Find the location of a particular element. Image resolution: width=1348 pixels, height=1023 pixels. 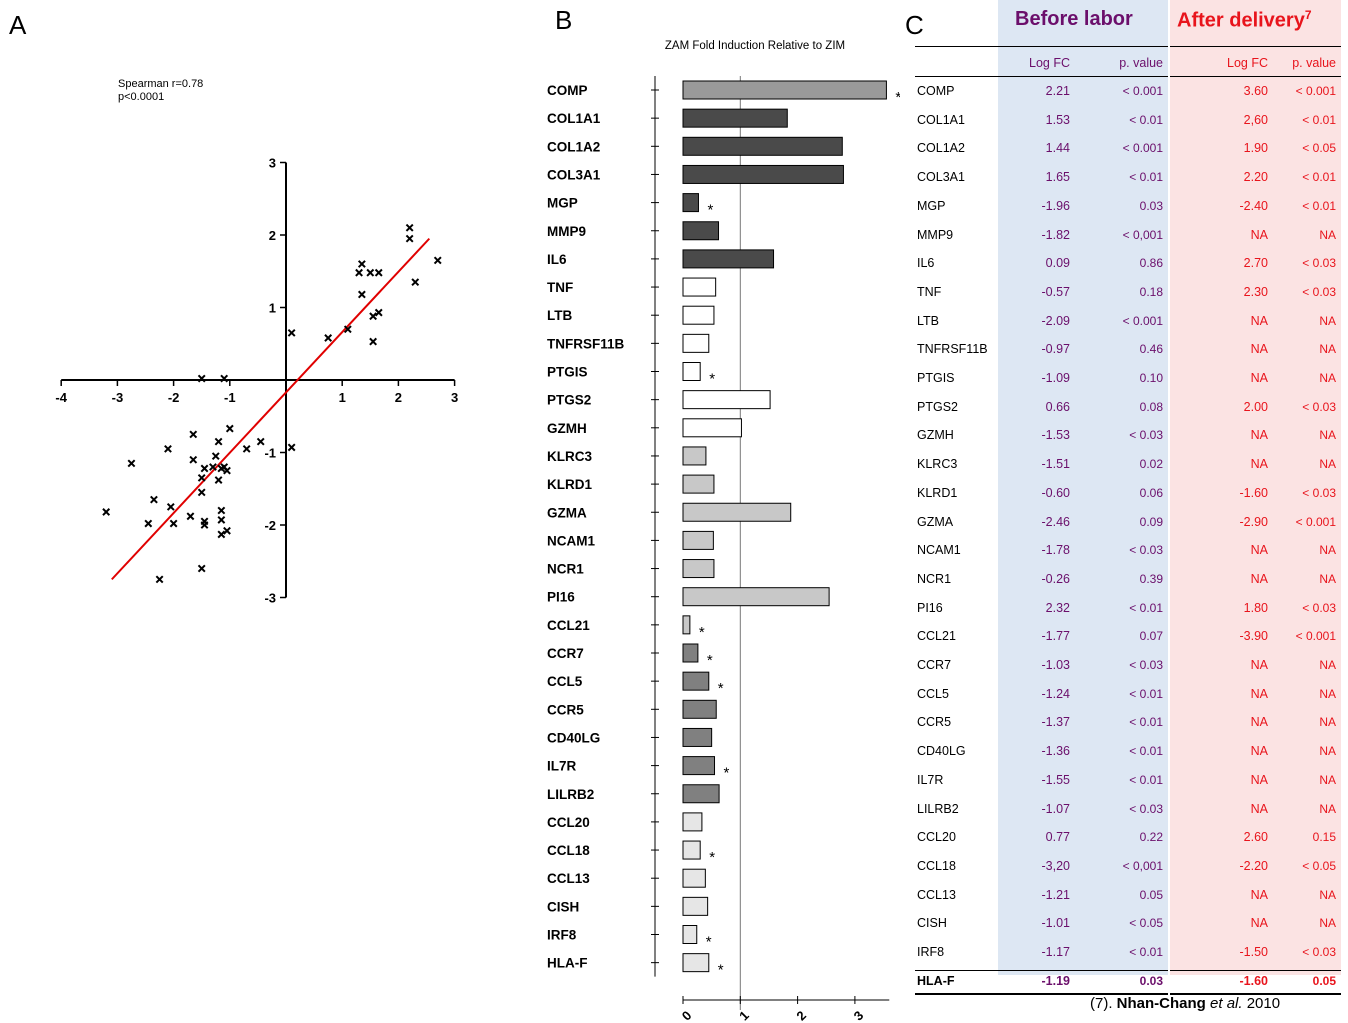

cell-logfc: -0.60 is located at coordinates (1056, 492).